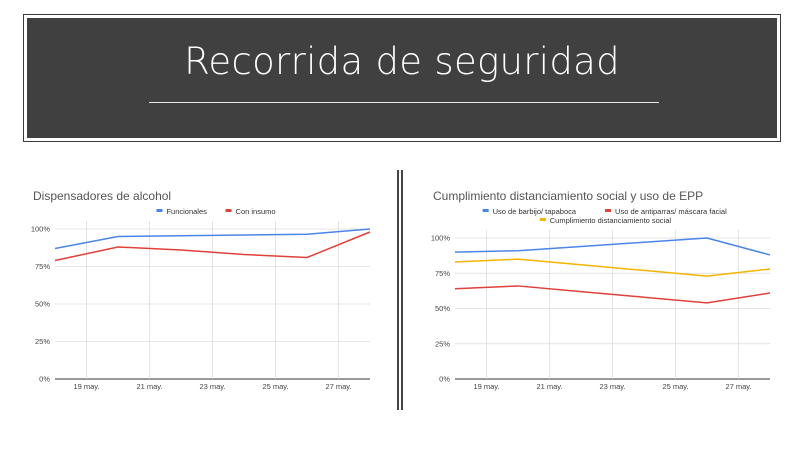 Image resolution: width=800 pixels, height=450 pixels. Describe the element at coordinates (671, 211) in the screenshot. I see `legend-label: Uso de antiparras/ máscara facial` at that location.